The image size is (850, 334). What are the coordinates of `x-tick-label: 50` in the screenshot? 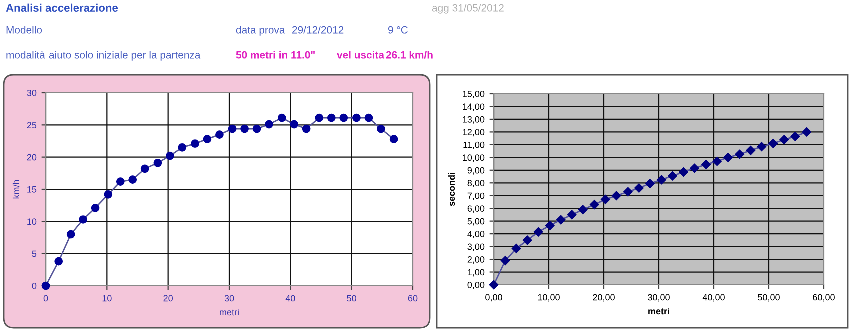 It's located at (351, 298).